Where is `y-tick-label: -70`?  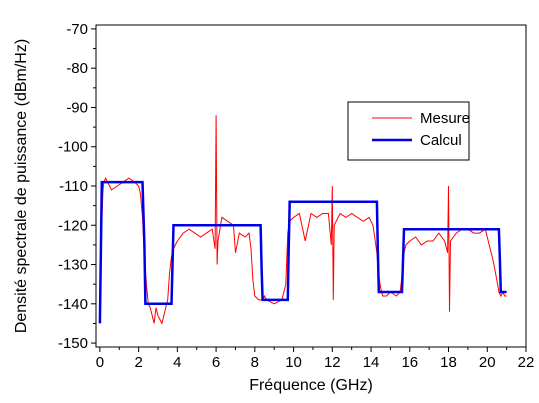 y-tick-label: -70 is located at coordinates (77, 29).